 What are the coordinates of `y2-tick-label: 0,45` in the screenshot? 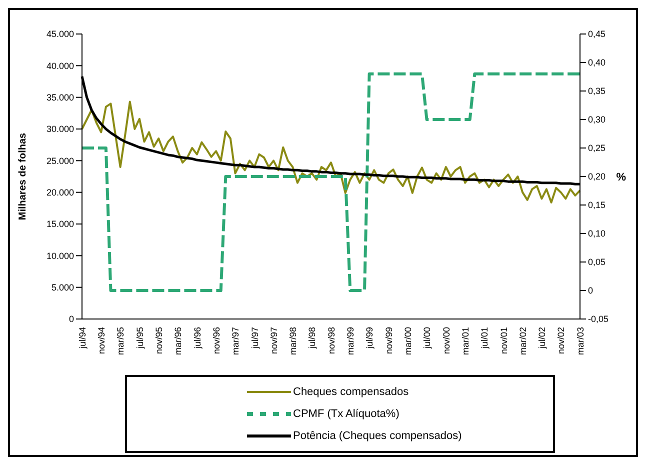 It's located at (597, 34).